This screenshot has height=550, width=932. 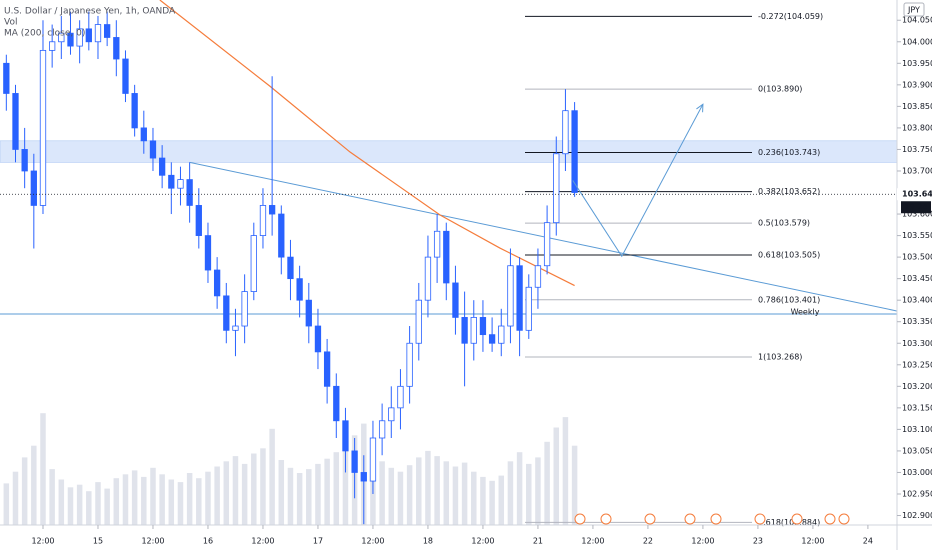 I want to click on fib-label: 0.786(103.401), so click(x=789, y=299).